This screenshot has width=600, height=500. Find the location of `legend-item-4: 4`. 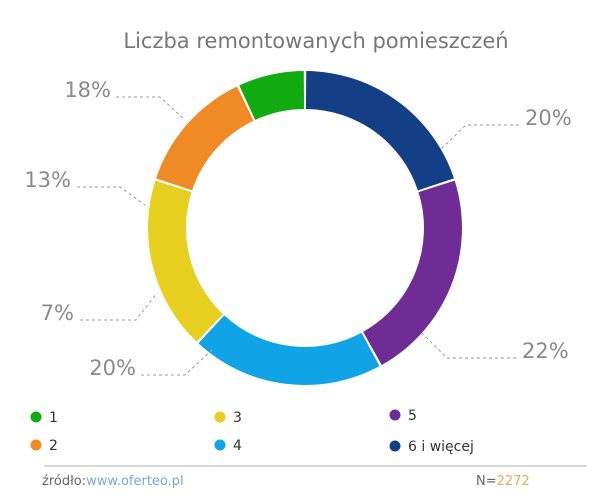

legend-item-4: 4 is located at coordinates (228, 446).